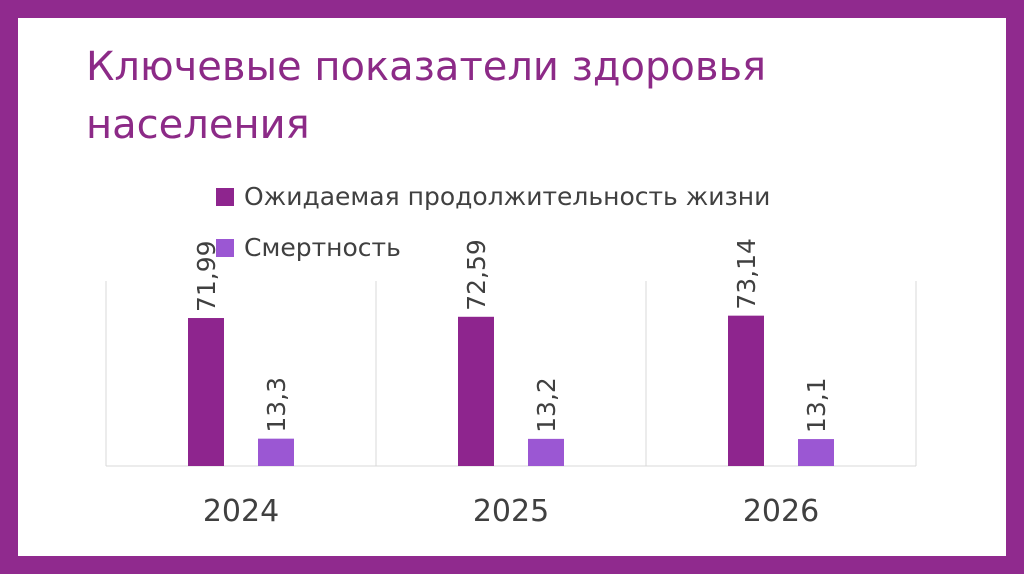  Describe the element at coordinates (225, 247) in the screenshot. I see `legend-swatch-mortality` at that location.